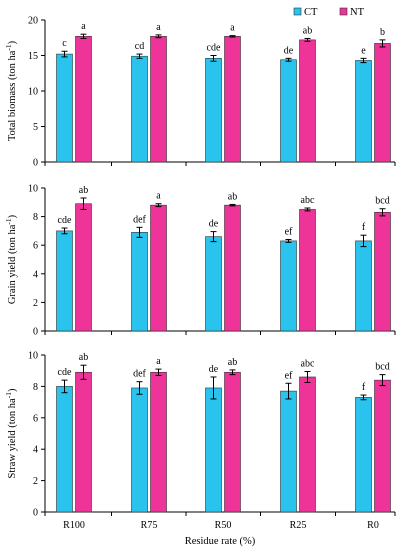 The width and height of the screenshot is (407, 550). What do you see at coordinates (33, 21) in the screenshot?
I see `y-tick-label: 20` at bounding box center [33, 21].